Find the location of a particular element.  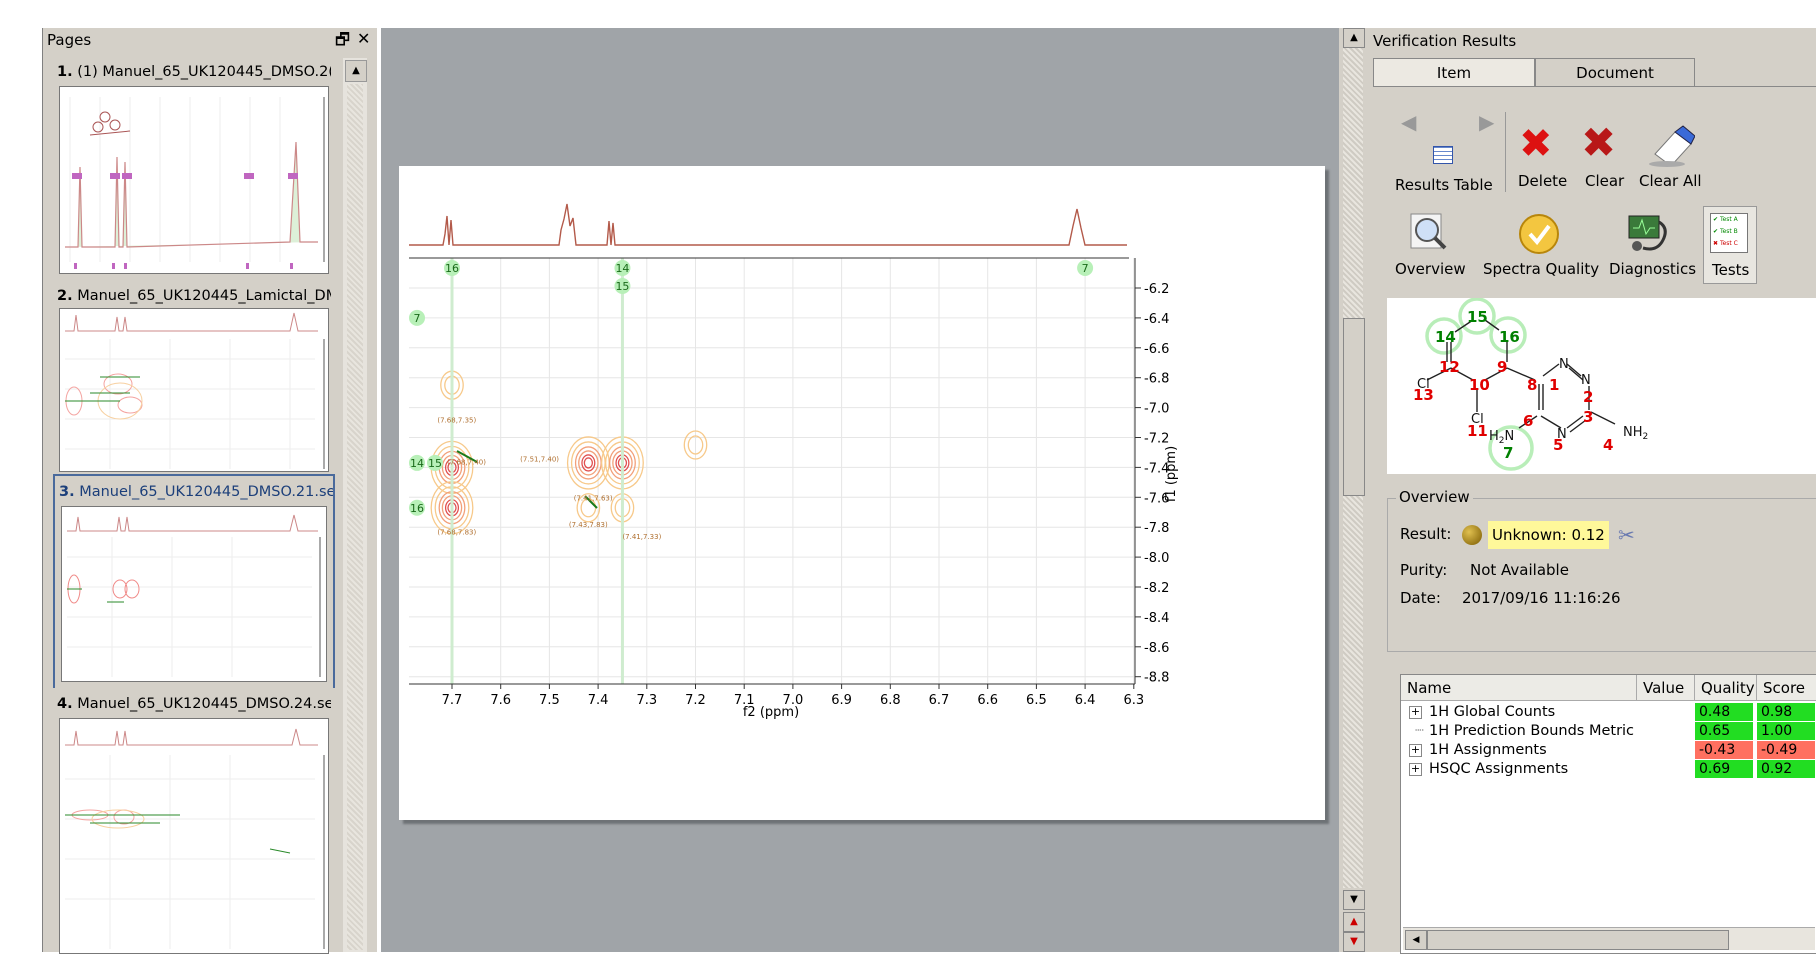

tab-item: Item is located at coordinates (1454, 72).